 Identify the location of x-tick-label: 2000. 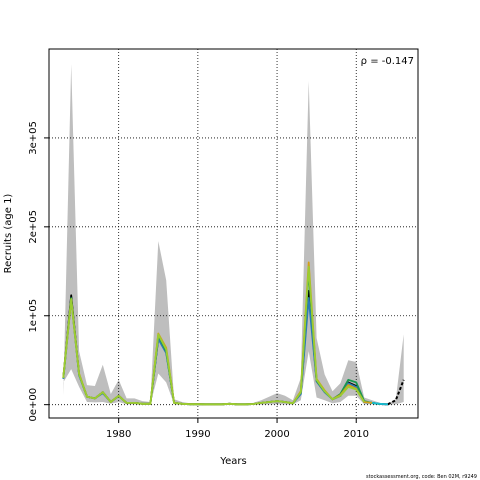
(276, 434).